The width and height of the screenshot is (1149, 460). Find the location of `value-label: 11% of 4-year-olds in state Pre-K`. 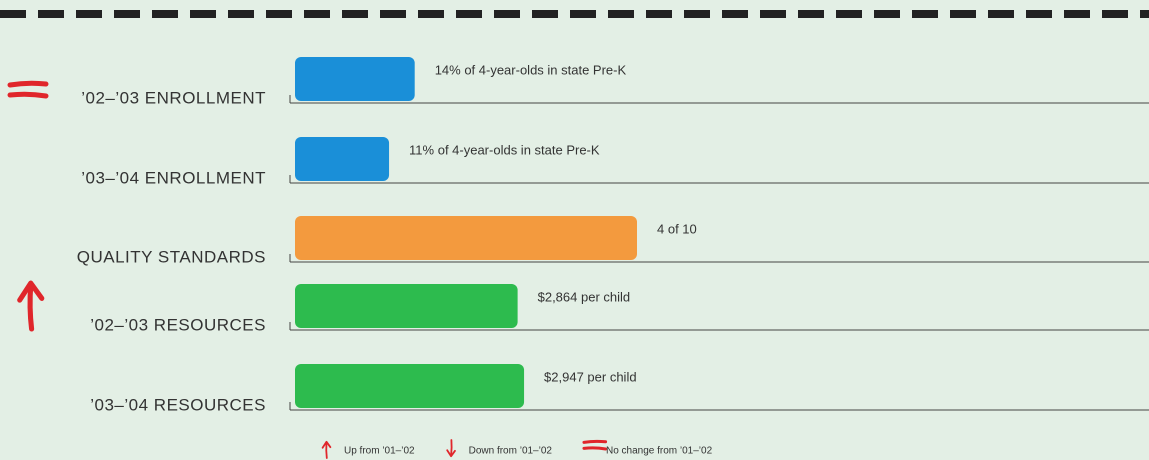

value-label: 11% of 4-year-olds in state Pre-K is located at coordinates (504, 149).